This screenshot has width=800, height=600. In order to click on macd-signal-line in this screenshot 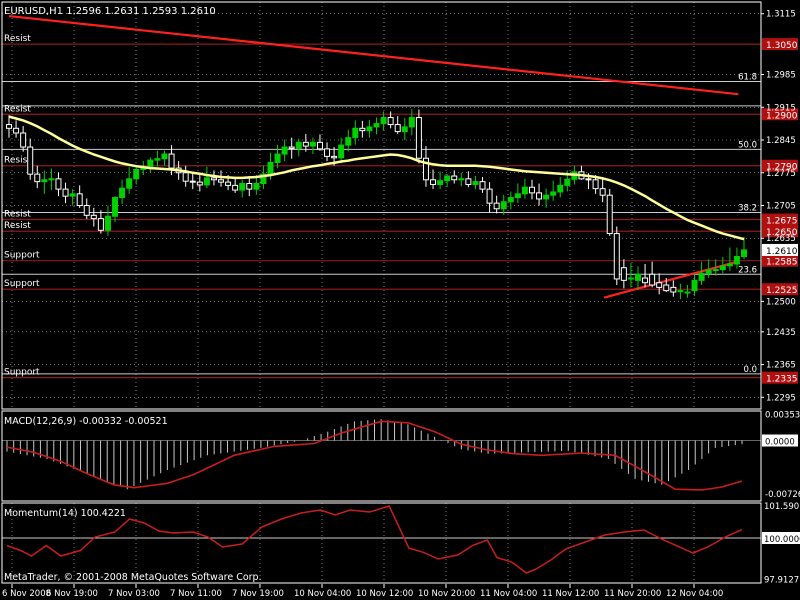, I will do `click(374, 455)`.